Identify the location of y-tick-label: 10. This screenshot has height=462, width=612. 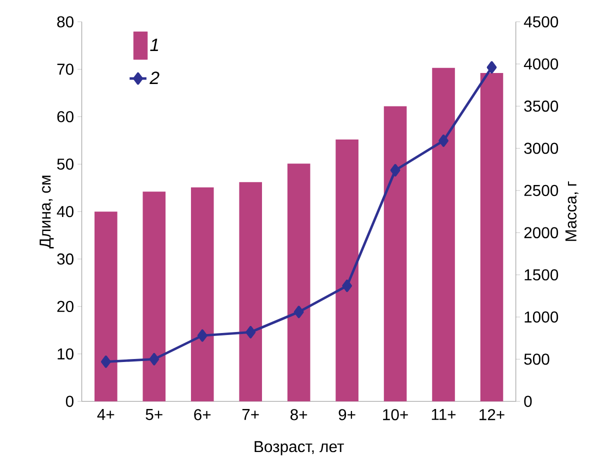
(66, 354).